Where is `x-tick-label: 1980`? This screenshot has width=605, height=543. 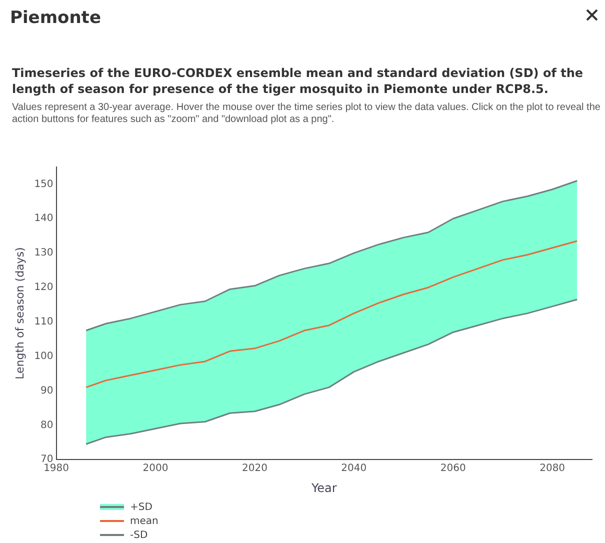
x-tick-label: 1980 is located at coordinates (57, 468).